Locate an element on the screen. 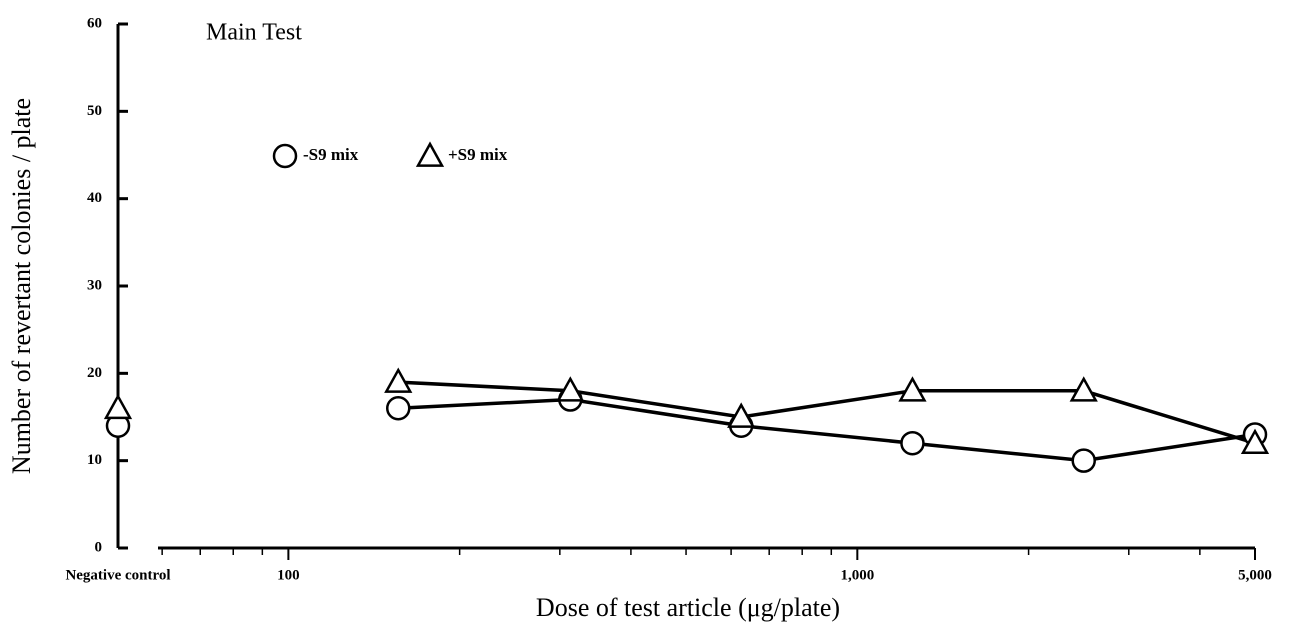 This screenshot has width=1289, height=628. legend-label: -S9 mix is located at coordinates (331, 154).